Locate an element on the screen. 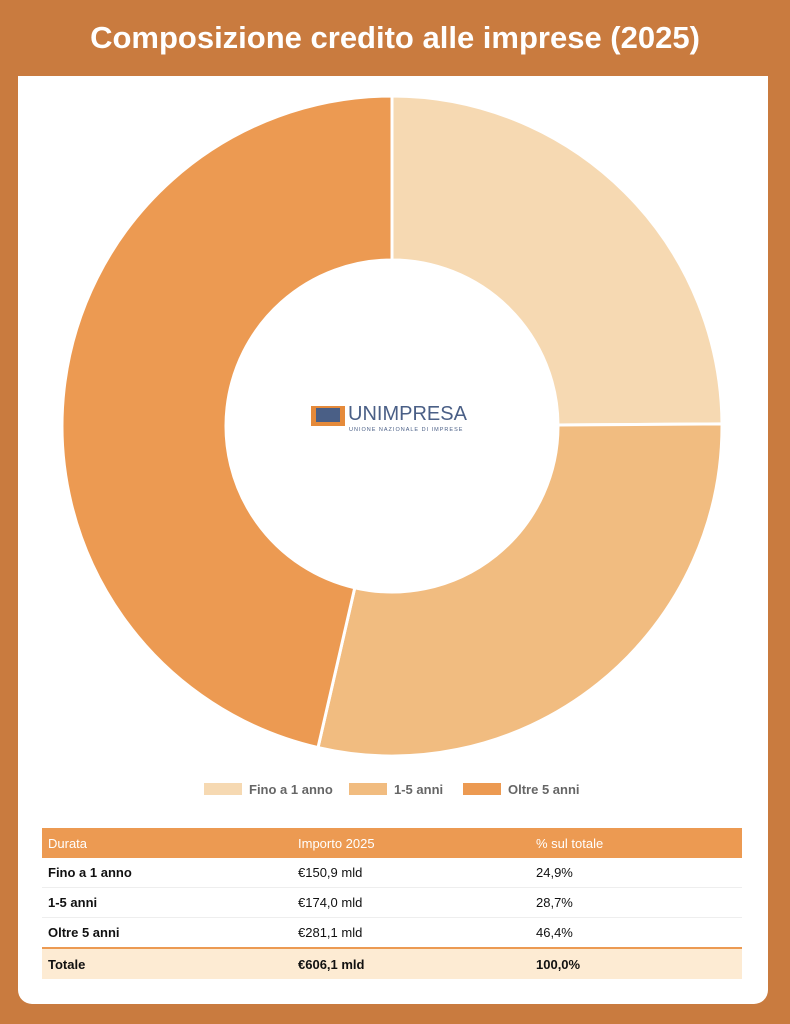 The width and height of the screenshot is (790, 1024). table-cell: 1-5 anni is located at coordinates (167, 902).